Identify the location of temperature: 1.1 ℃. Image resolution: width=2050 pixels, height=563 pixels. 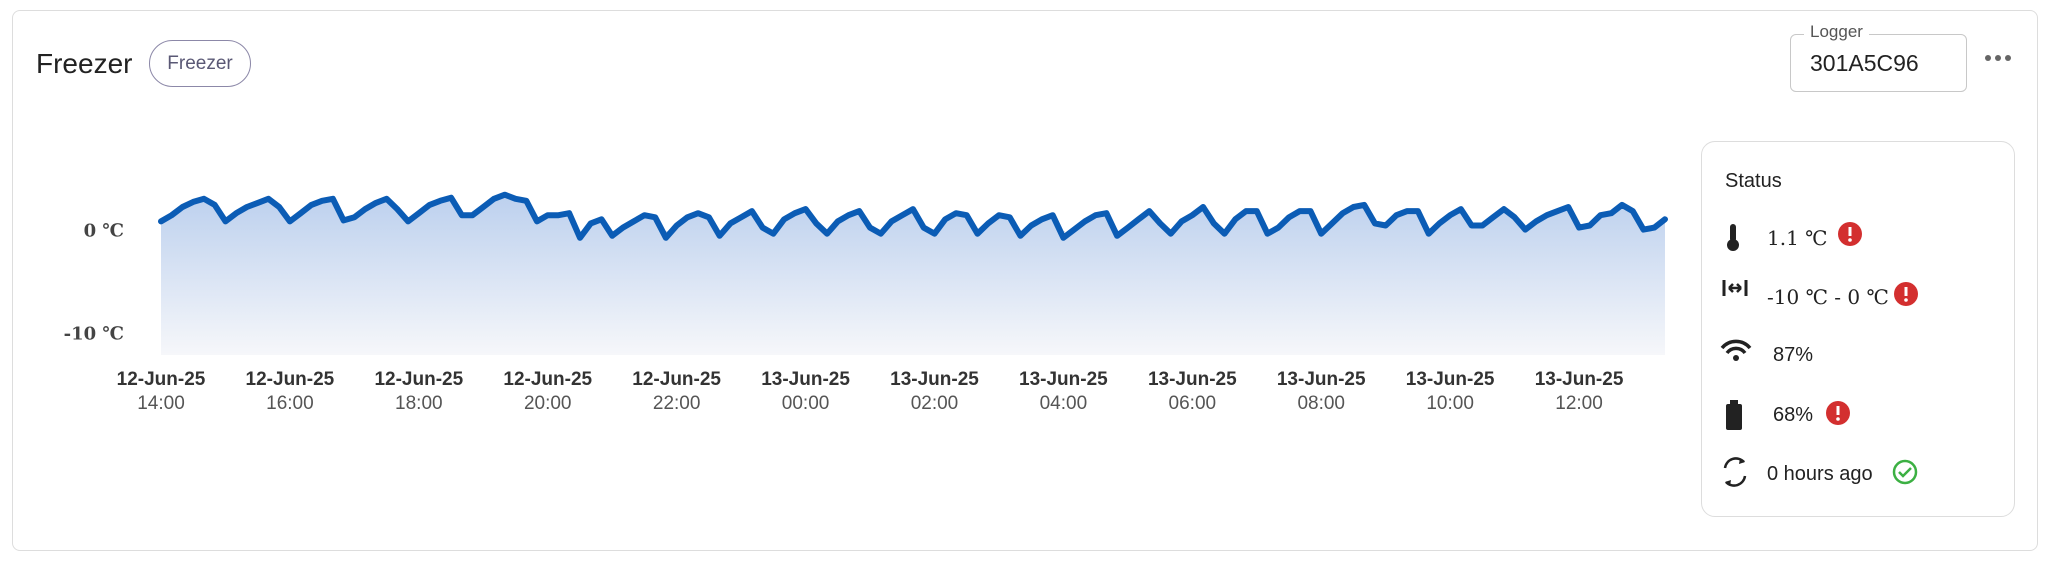
(1797, 238).